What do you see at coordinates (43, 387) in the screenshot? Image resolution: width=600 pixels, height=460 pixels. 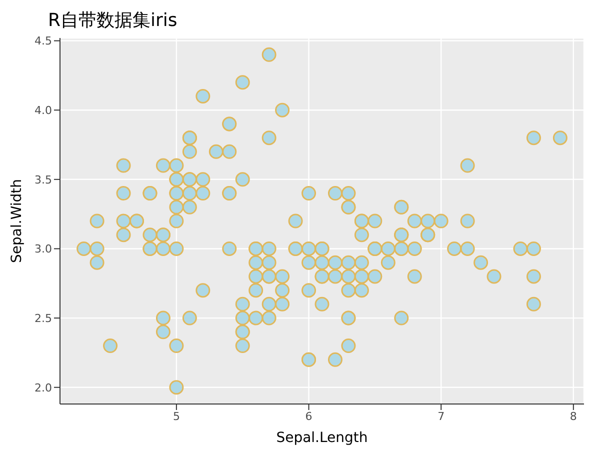 I see `y-tick-label: 2.0` at bounding box center [43, 387].